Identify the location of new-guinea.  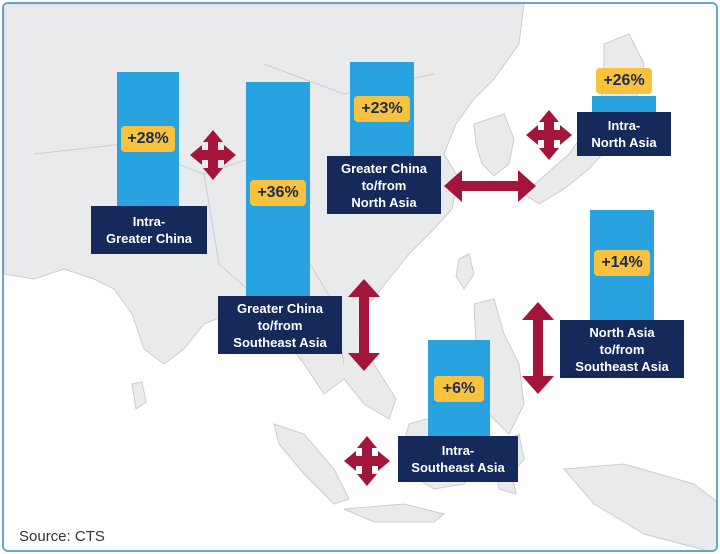
(639, 506).